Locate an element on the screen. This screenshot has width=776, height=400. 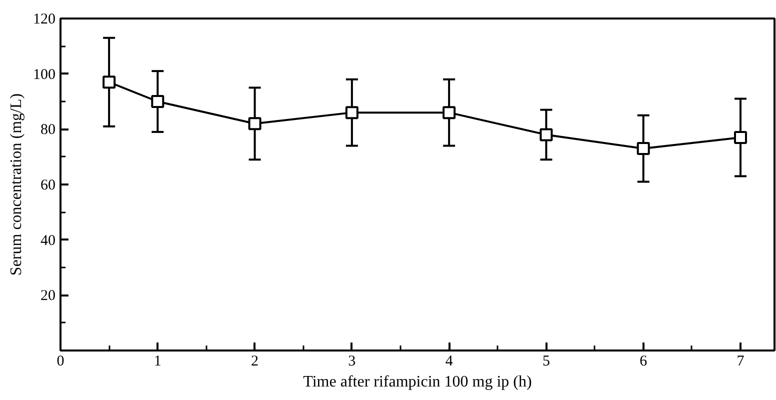
x-tick-label: 7 is located at coordinates (740, 362).